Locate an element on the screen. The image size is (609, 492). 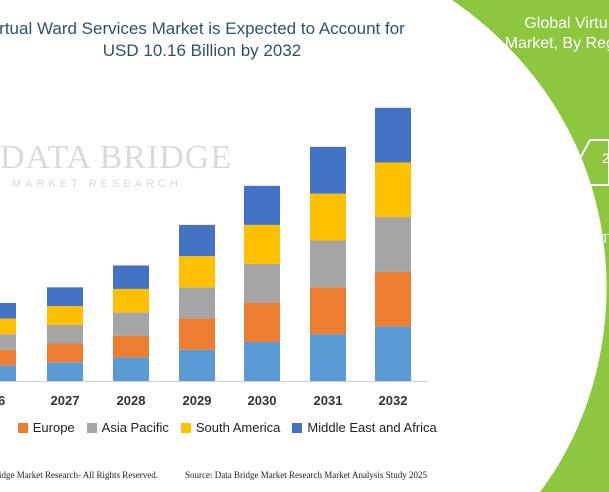
watermark-line-1: DATA BRIDGE is located at coordinates (116, 157).